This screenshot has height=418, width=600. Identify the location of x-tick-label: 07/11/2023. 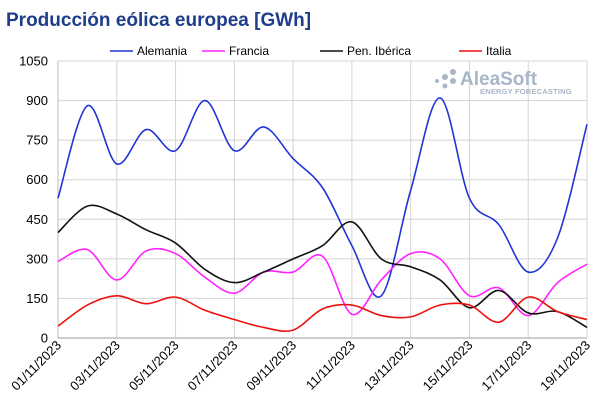
(213, 366).